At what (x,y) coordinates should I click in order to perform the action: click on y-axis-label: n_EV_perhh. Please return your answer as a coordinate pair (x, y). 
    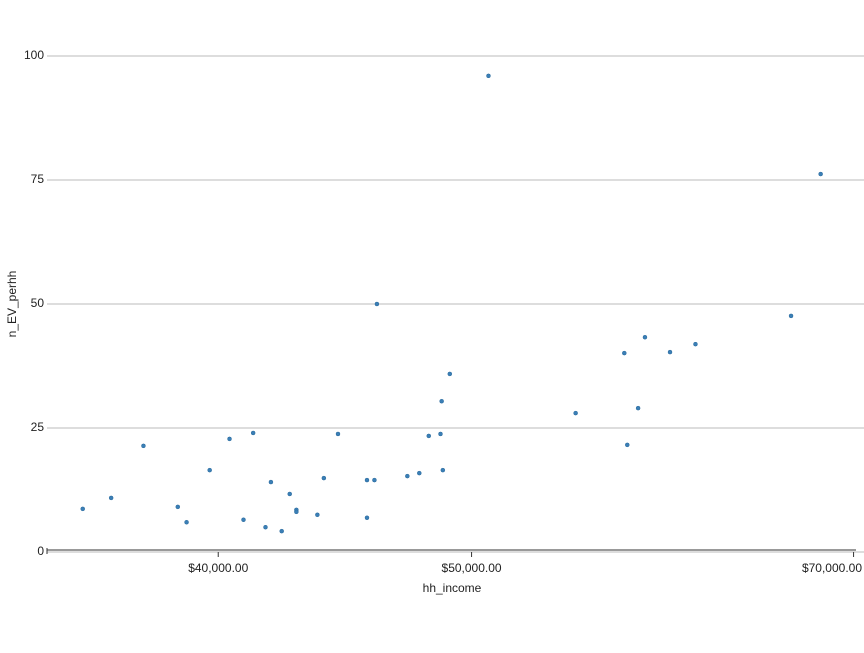
    Looking at the image, I should click on (12, 304).